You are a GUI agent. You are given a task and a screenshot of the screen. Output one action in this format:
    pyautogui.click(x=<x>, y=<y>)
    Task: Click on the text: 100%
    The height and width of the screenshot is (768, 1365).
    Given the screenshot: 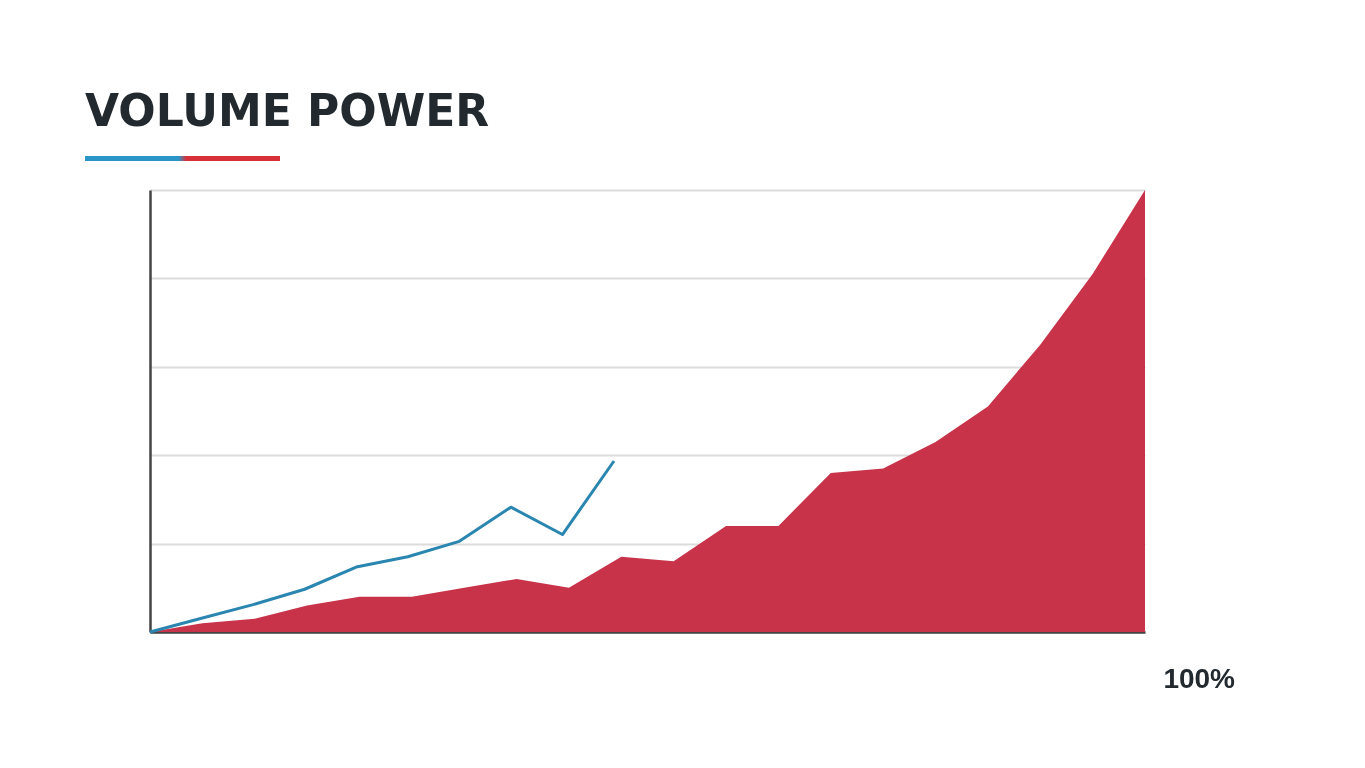 What is the action you would take?
    pyautogui.click(x=1199, y=678)
    